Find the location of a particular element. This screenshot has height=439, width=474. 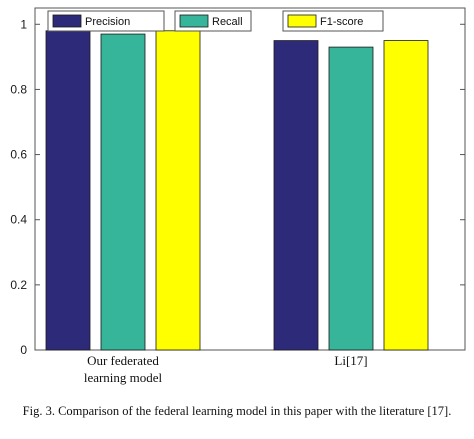

legend: Precision Recall F1-score is located at coordinates (215, 21).